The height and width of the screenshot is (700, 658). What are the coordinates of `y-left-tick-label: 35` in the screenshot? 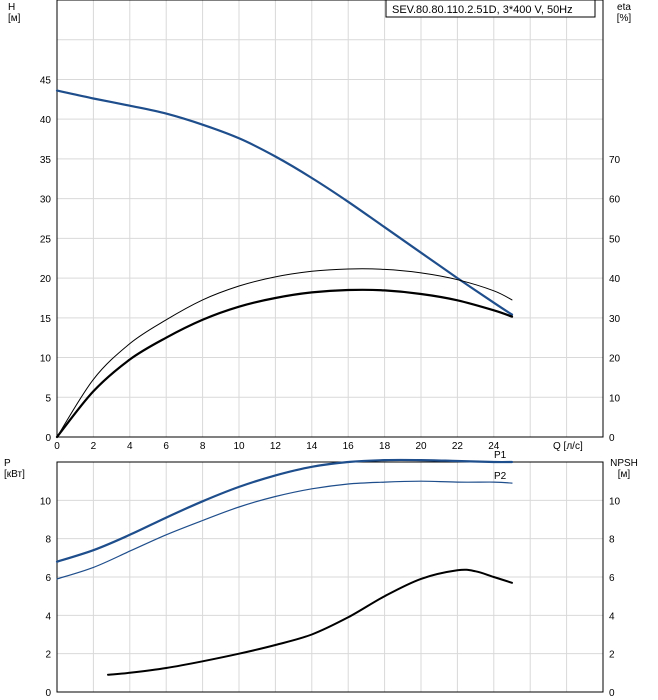 It's located at (46, 160).